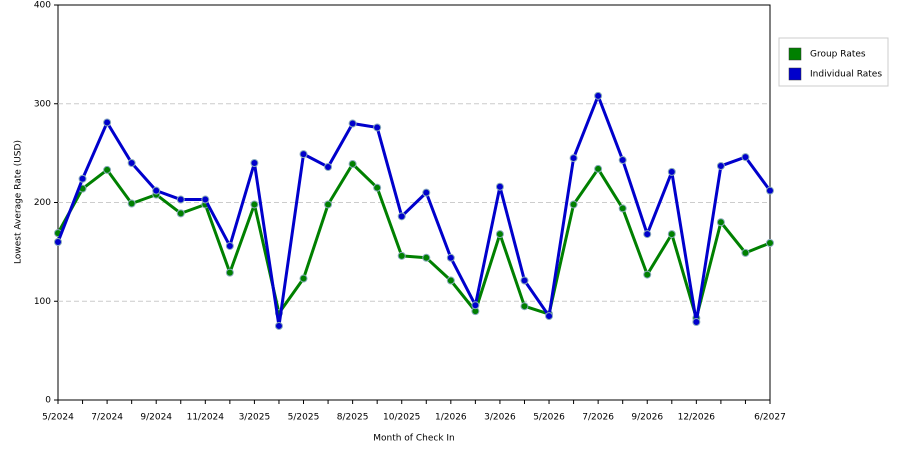 The width and height of the screenshot is (900, 450). What do you see at coordinates (598, 418) in the screenshot?
I see `x-tick-label: 7/2026` at bounding box center [598, 418].